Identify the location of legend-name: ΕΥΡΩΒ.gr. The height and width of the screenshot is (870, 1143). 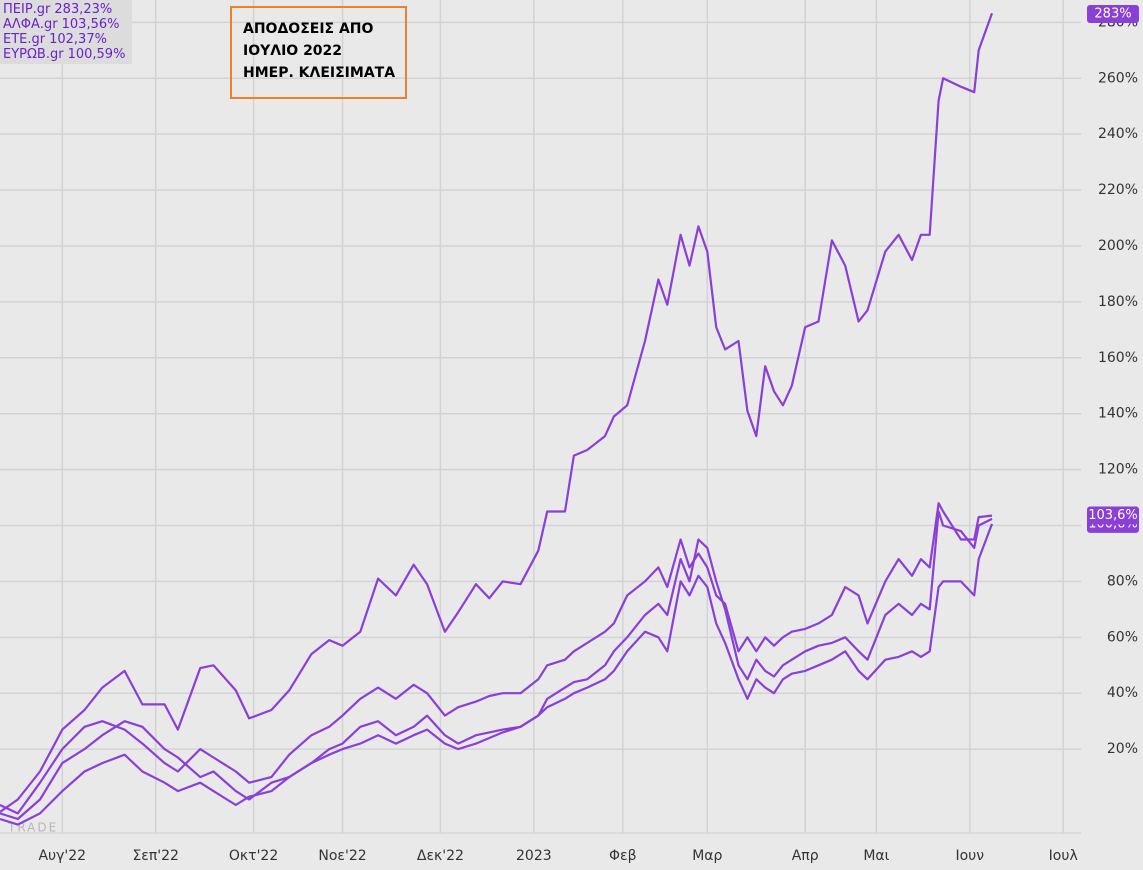
(33, 54).